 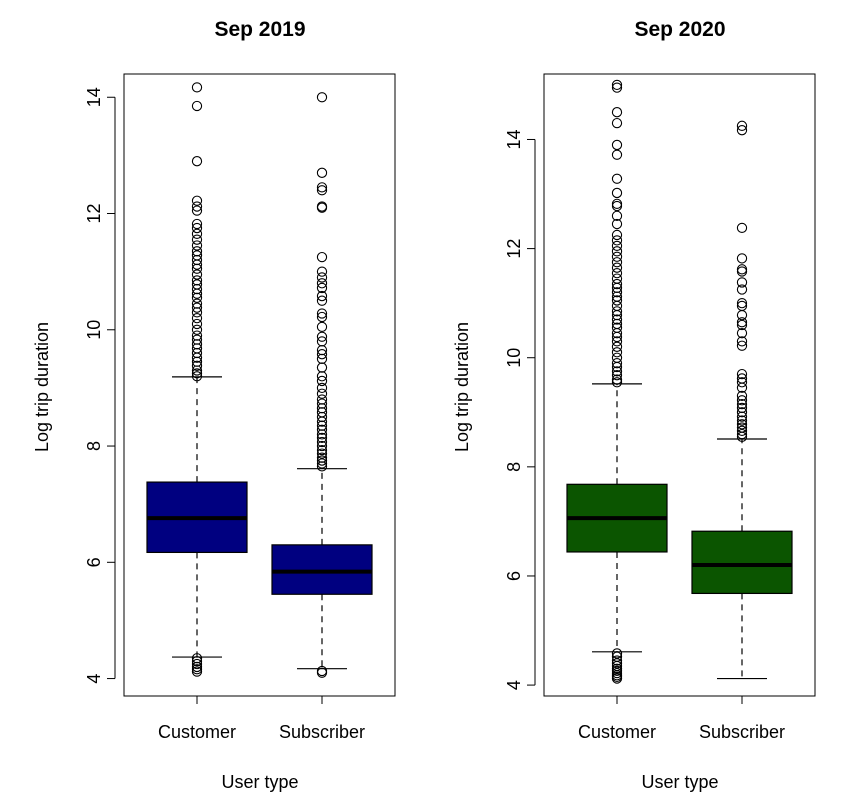 I want to click on panel-title: Sep 2020, so click(x=679, y=29).